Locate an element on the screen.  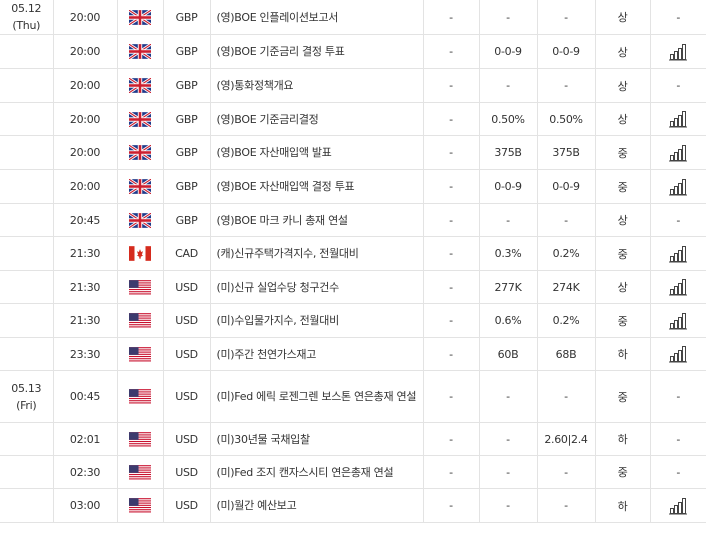
date-text: 05.13 is located at coordinates (26, 388).